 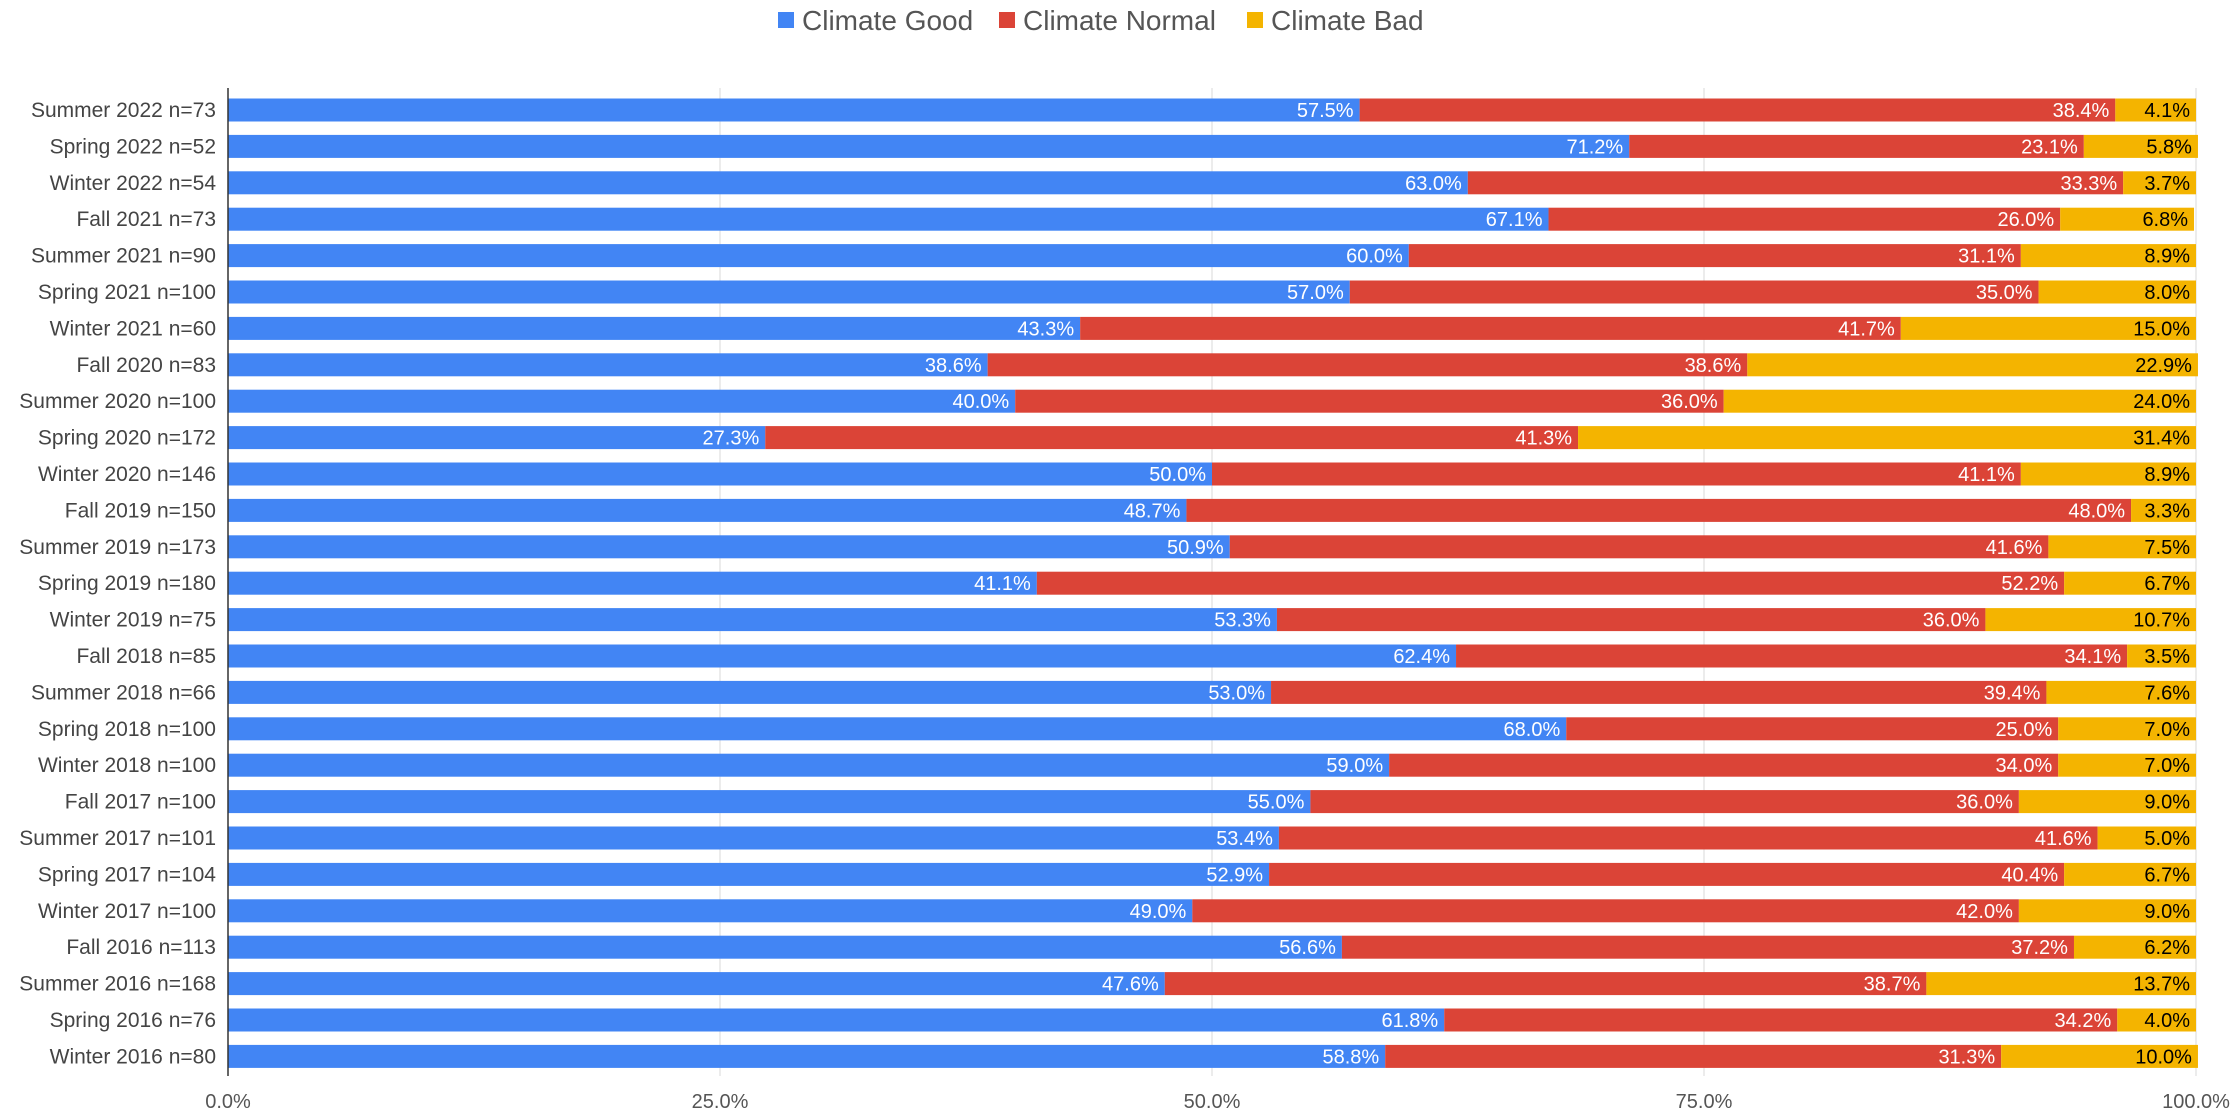 What do you see at coordinates (1119, 20) in the screenshot?
I see `legend-label: Climate Normal` at bounding box center [1119, 20].